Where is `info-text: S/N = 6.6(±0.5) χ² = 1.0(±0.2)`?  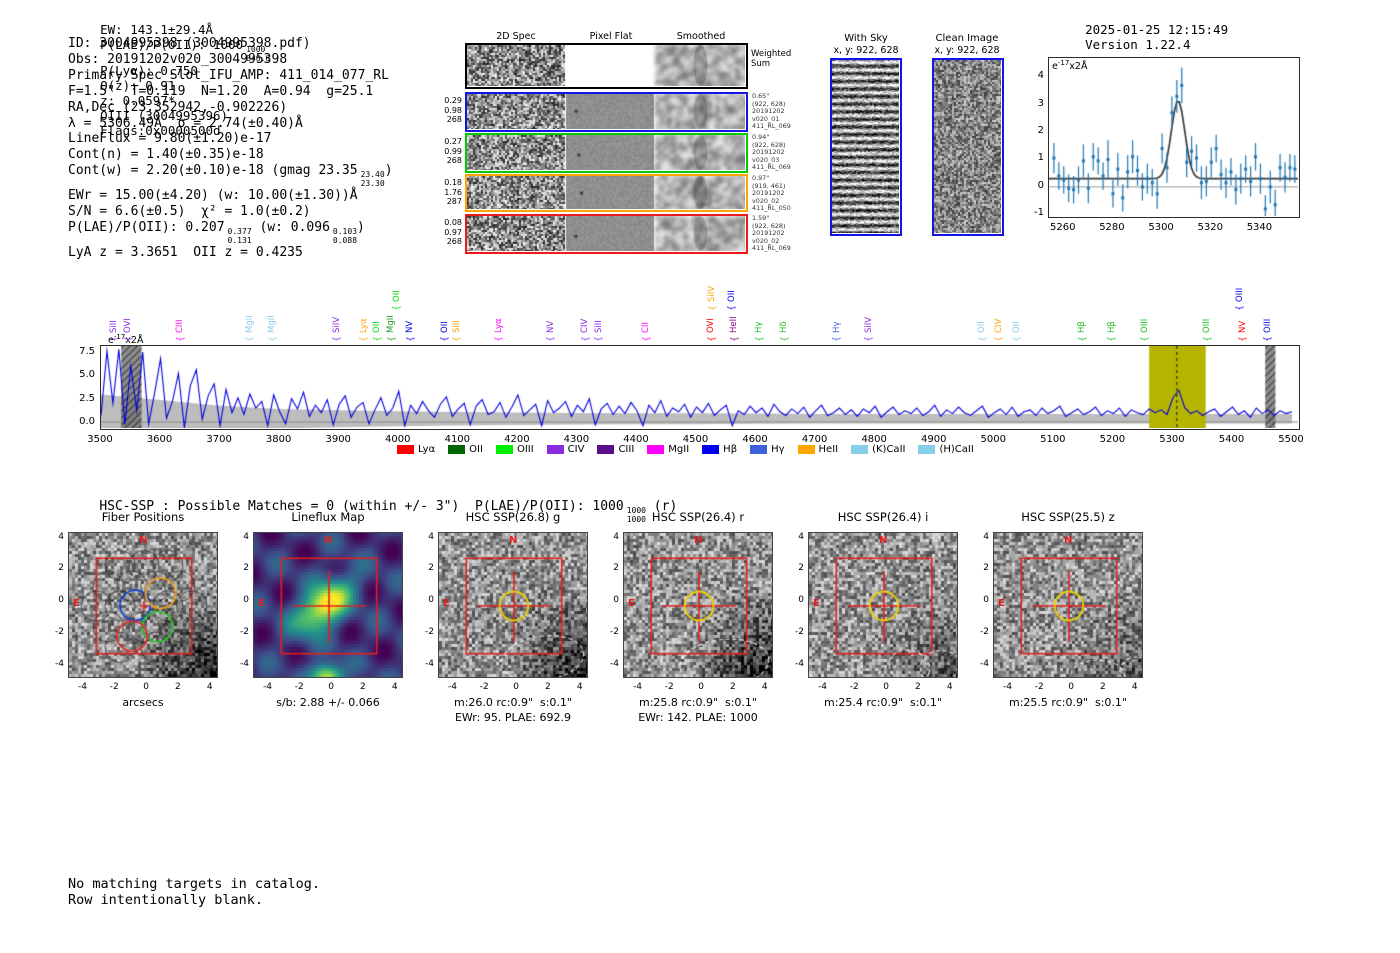 info-text: S/N = 6.6(±0.5) χ² = 1.0(±0.2) is located at coordinates (189, 212).